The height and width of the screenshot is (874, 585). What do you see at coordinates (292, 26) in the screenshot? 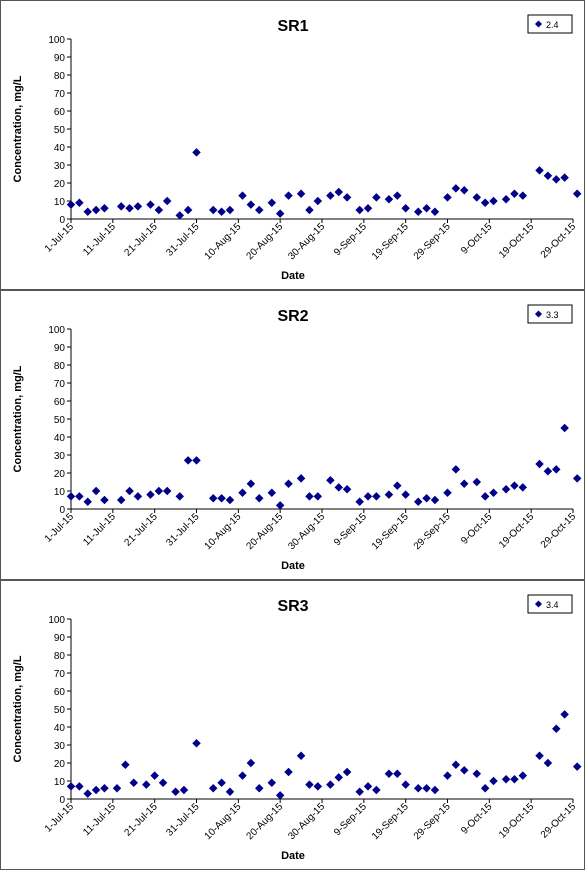
I see `chart-title: SR1` at bounding box center [292, 26].